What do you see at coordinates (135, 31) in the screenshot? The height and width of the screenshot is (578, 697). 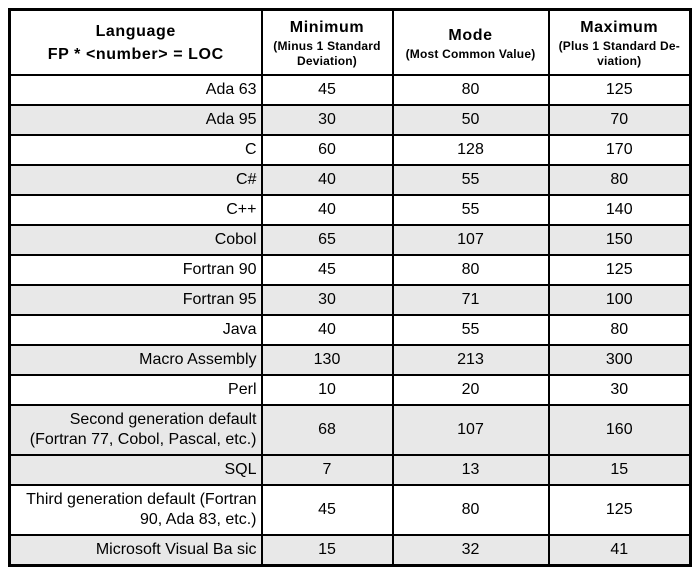 I see `language-column-title: Language` at bounding box center [135, 31].